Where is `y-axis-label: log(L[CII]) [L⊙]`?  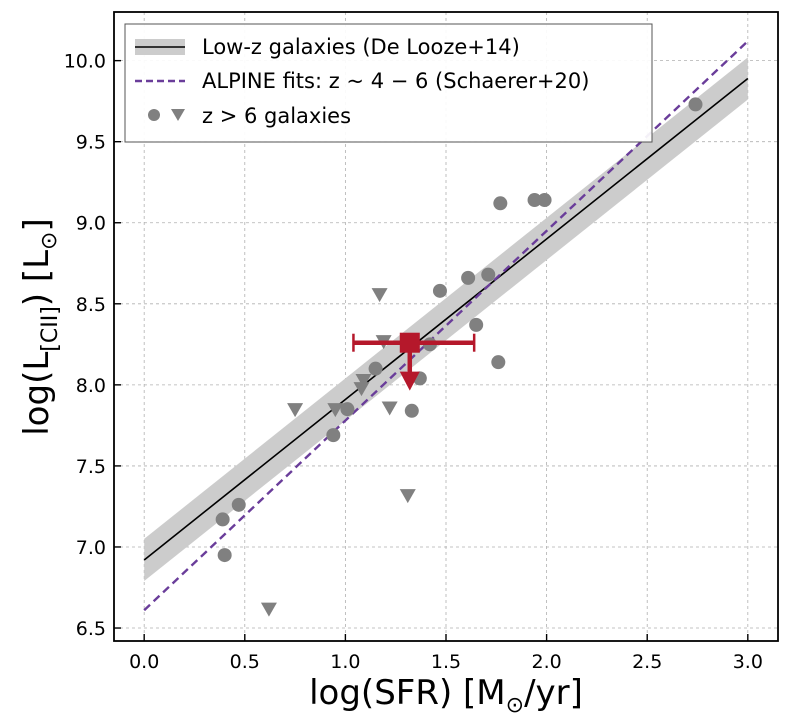
y-axis-label: log(L[CII]) [L⊙] is located at coordinates (40, 327).